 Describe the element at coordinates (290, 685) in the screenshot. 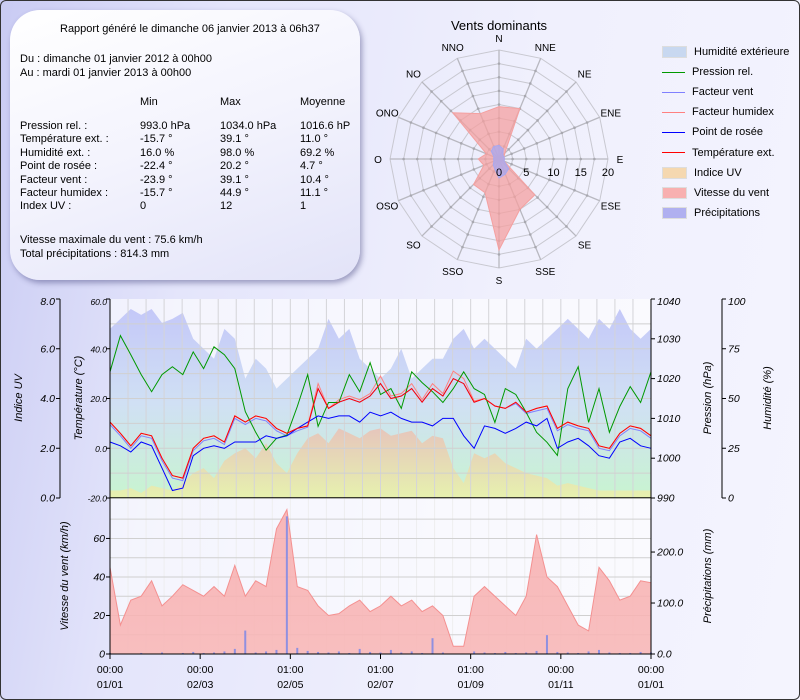

I see `x-axis-date-label: 02/05` at that location.